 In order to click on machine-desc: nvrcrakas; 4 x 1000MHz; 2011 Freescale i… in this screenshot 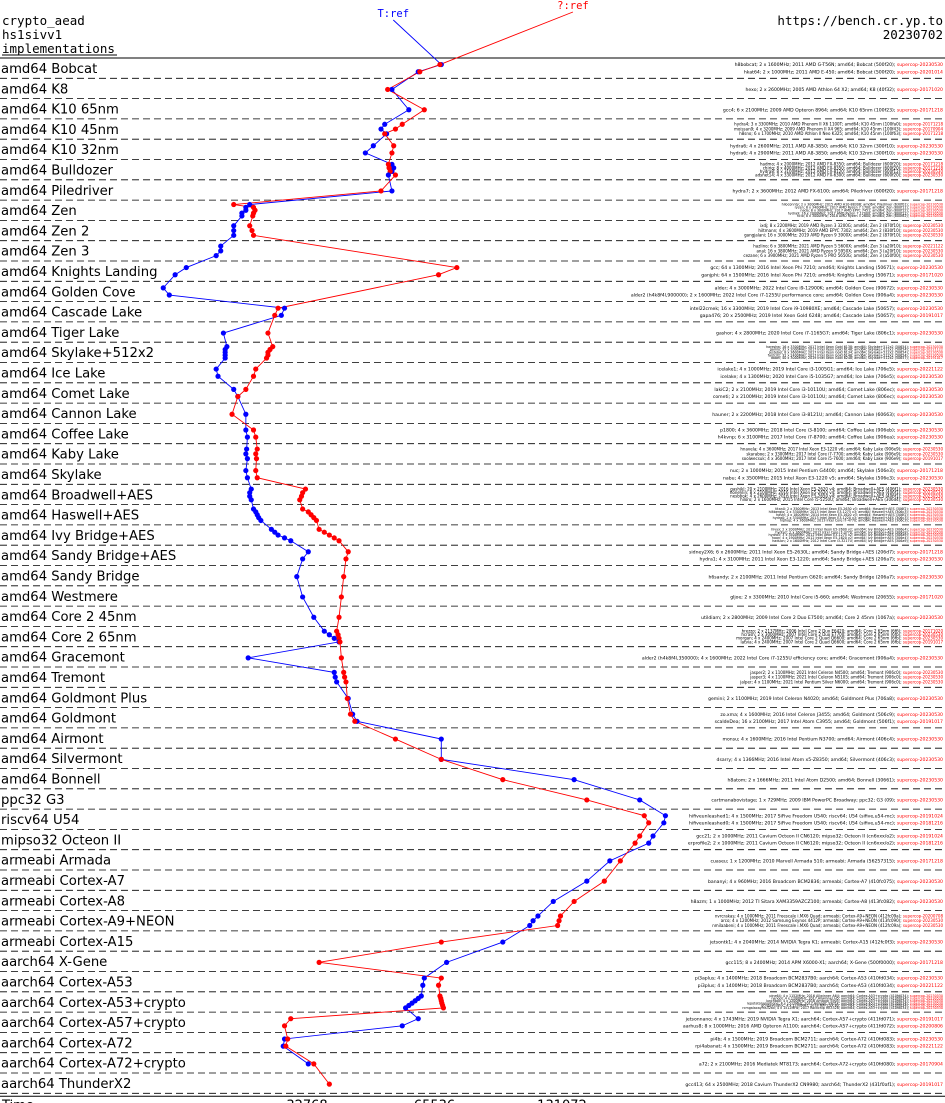, I will do `click(829, 915)`.